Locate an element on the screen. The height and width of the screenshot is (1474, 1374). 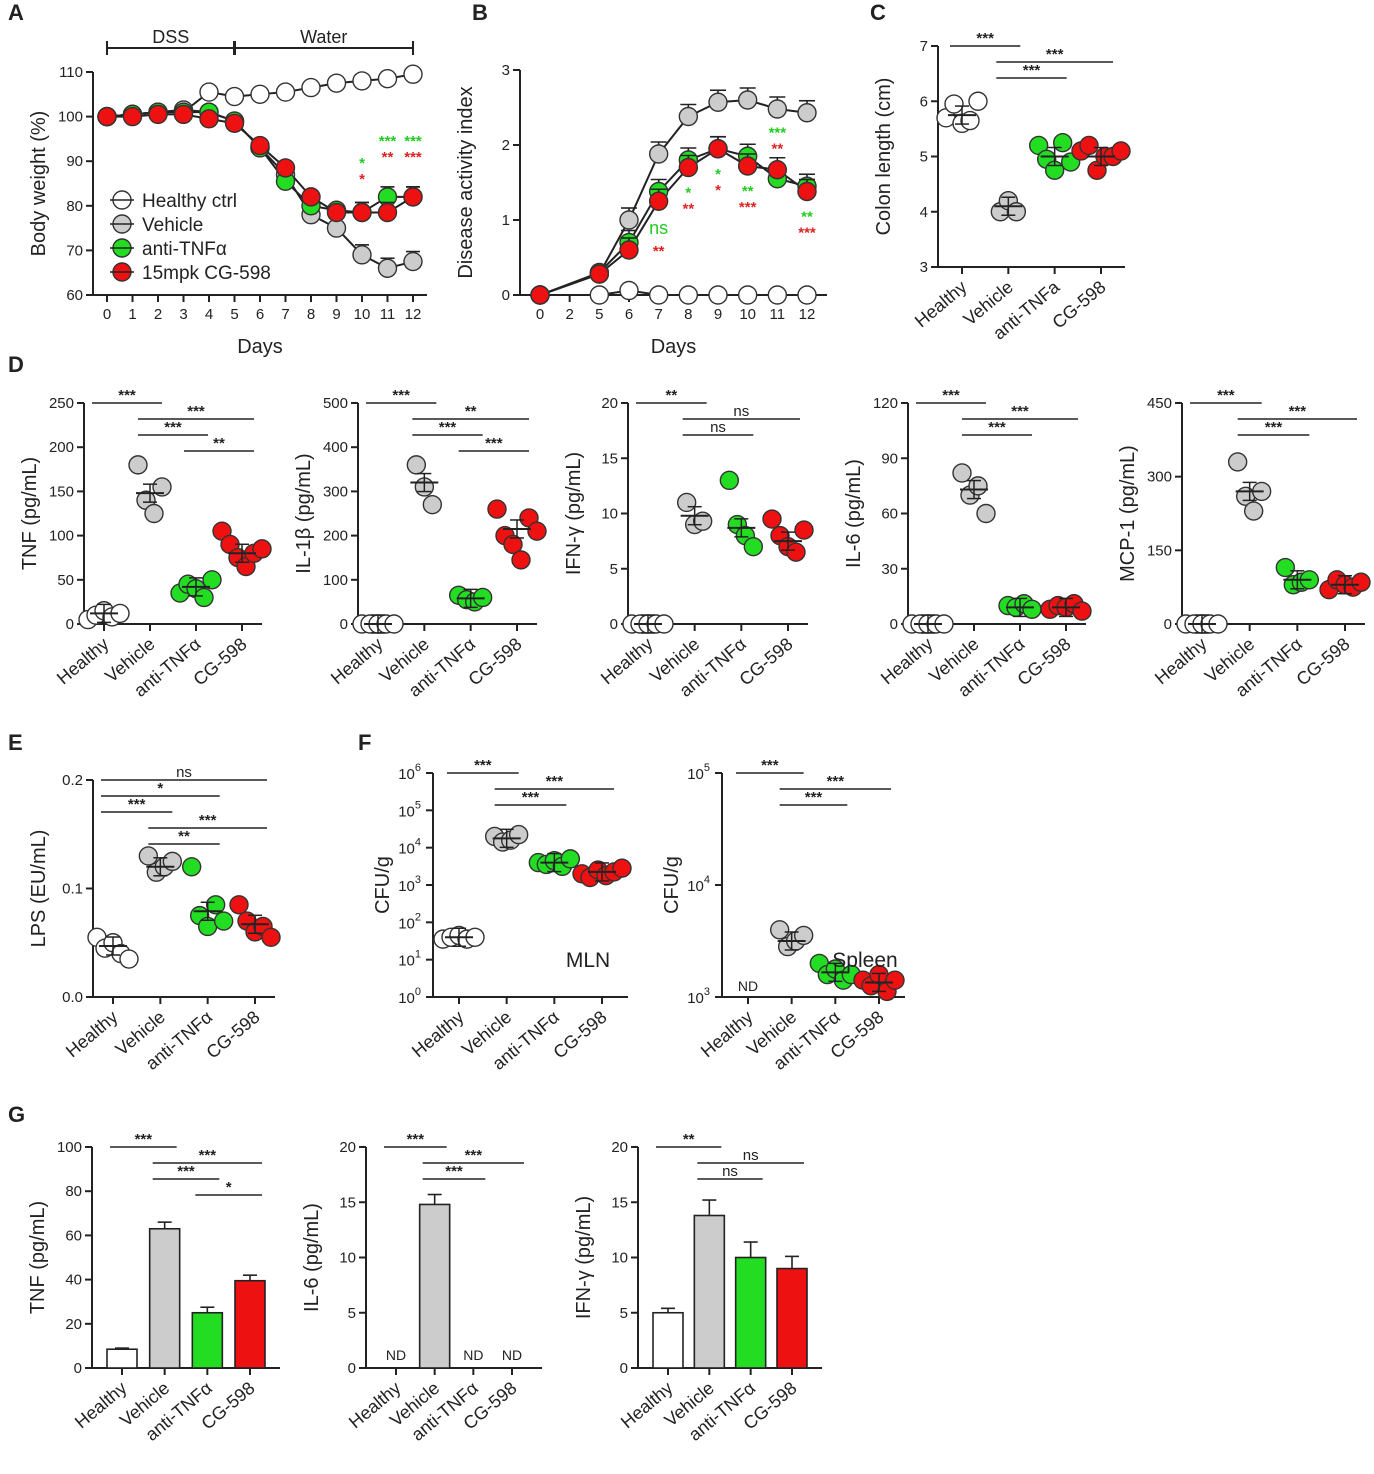
y-tick-label: 6 is located at coordinates (924, 101).